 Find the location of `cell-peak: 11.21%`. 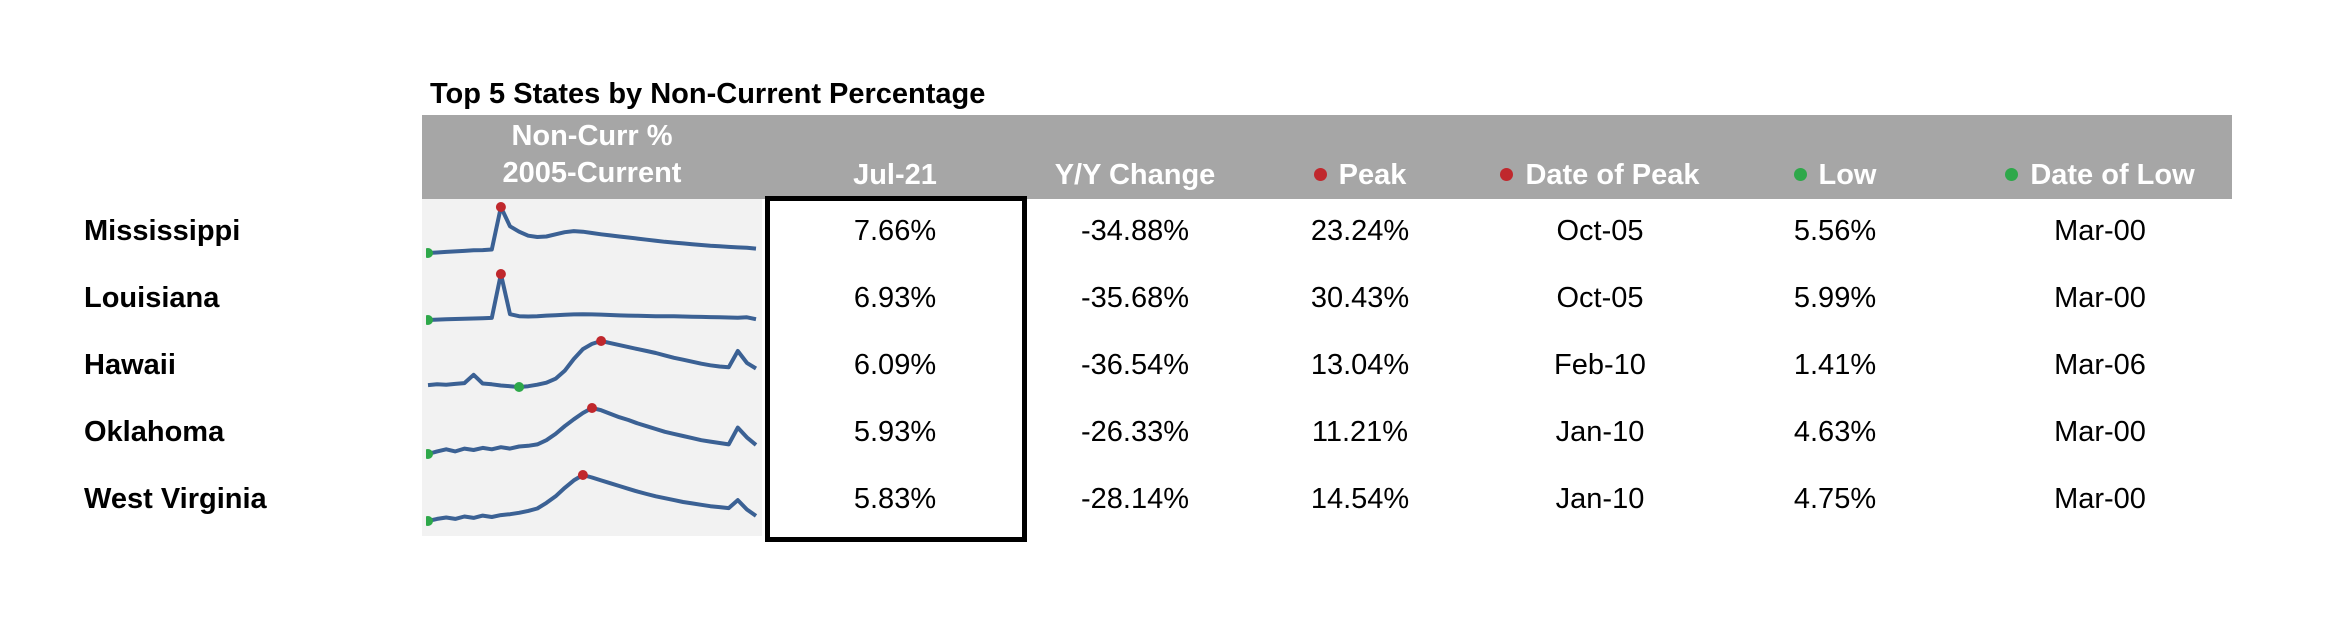

cell-peak: 11.21% is located at coordinates (1360, 432).